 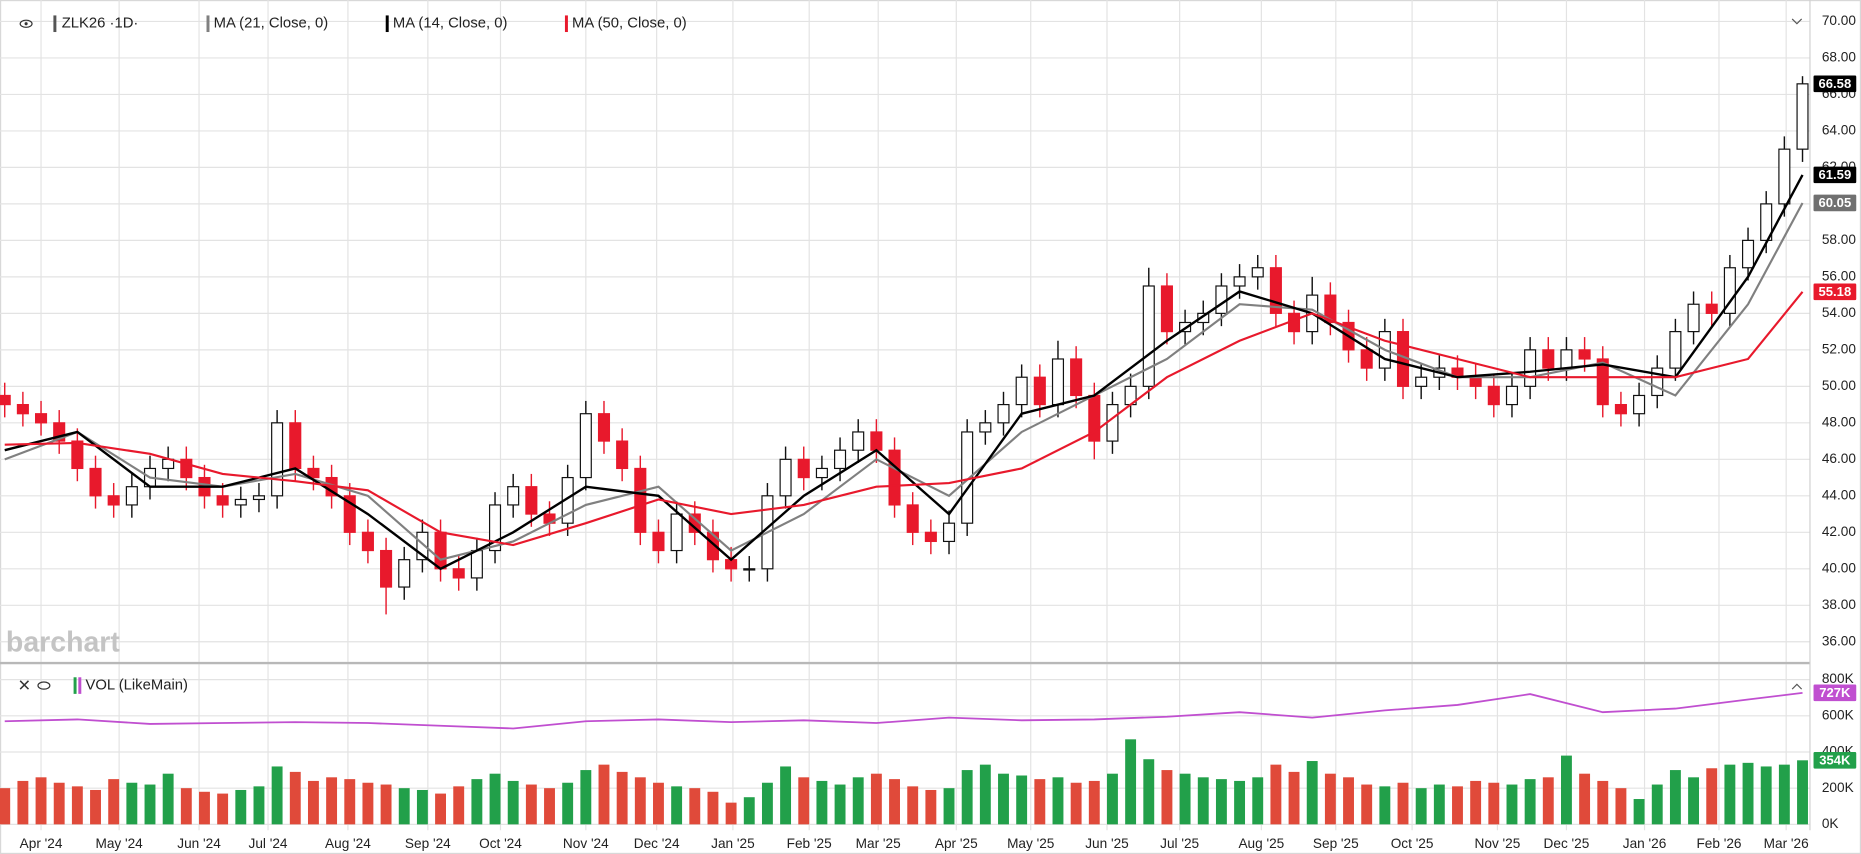 I want to click on value-badge-label: 60.05, so click(x=1835, y=202).